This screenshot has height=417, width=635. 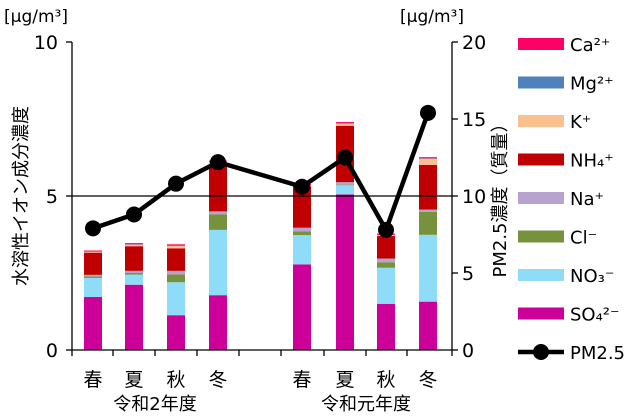 I want to click on legend-label: Ca²⁺, so click(x=590, y=45).